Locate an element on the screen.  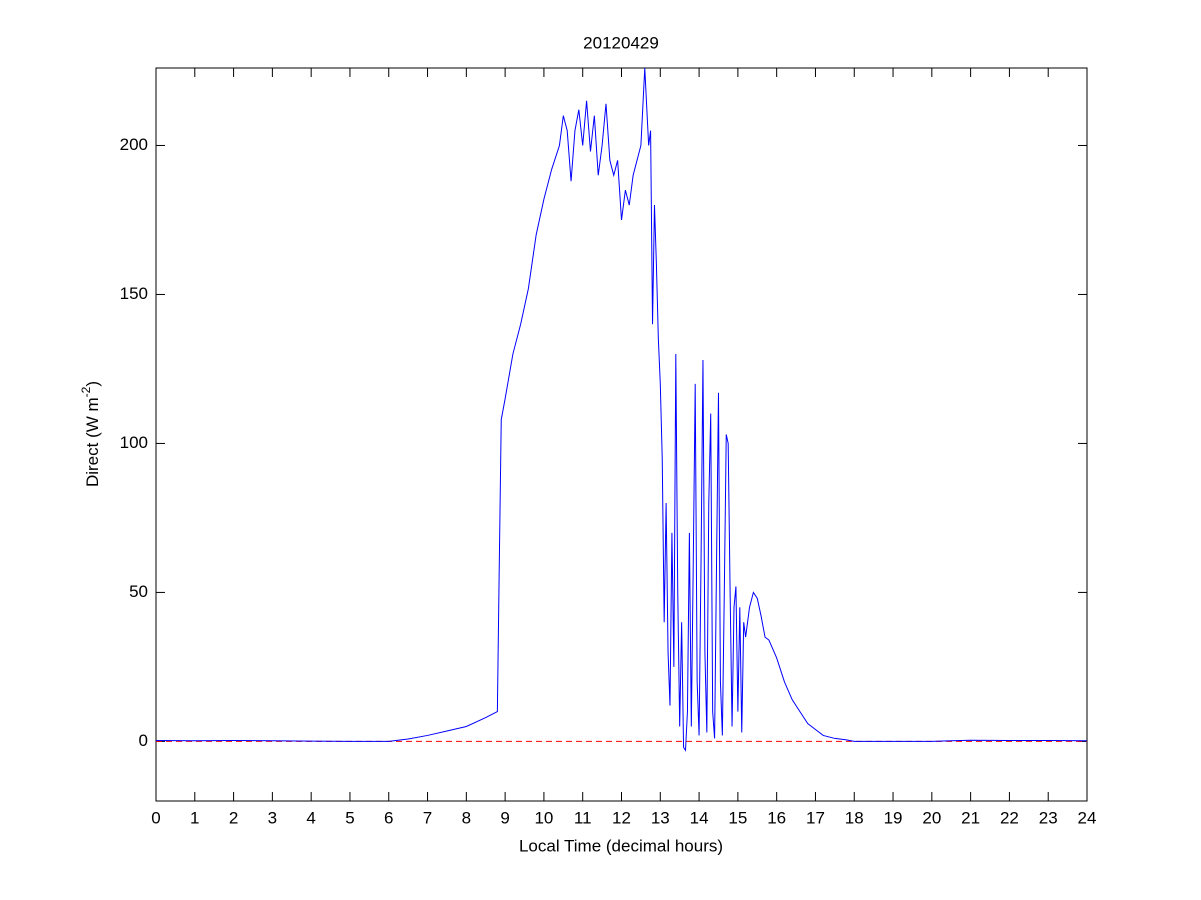
x-tick-label: 6 is located at coordinates (388, 817).